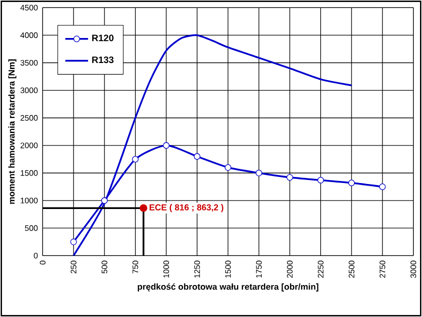 This screenshot has width=422, height=317. Describe the element at coordinates (103, 38) in the screenshot. I see `legend-label: R120` at that location.